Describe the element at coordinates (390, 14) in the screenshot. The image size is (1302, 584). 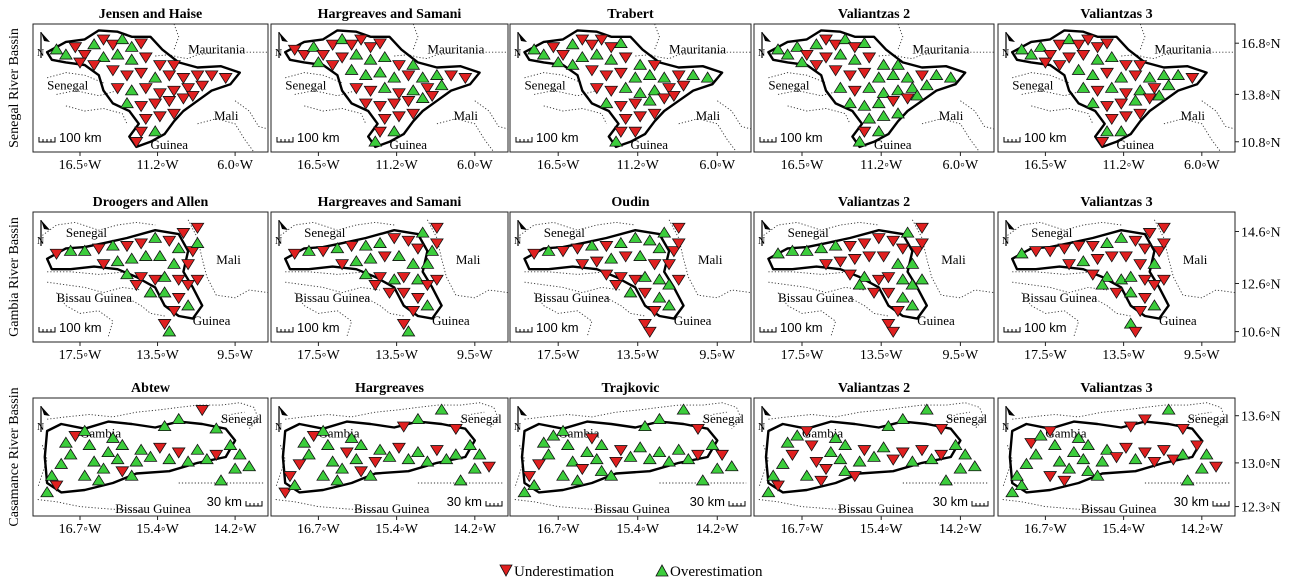
I see `panel-title: Hargreaves and Samani` at that location.